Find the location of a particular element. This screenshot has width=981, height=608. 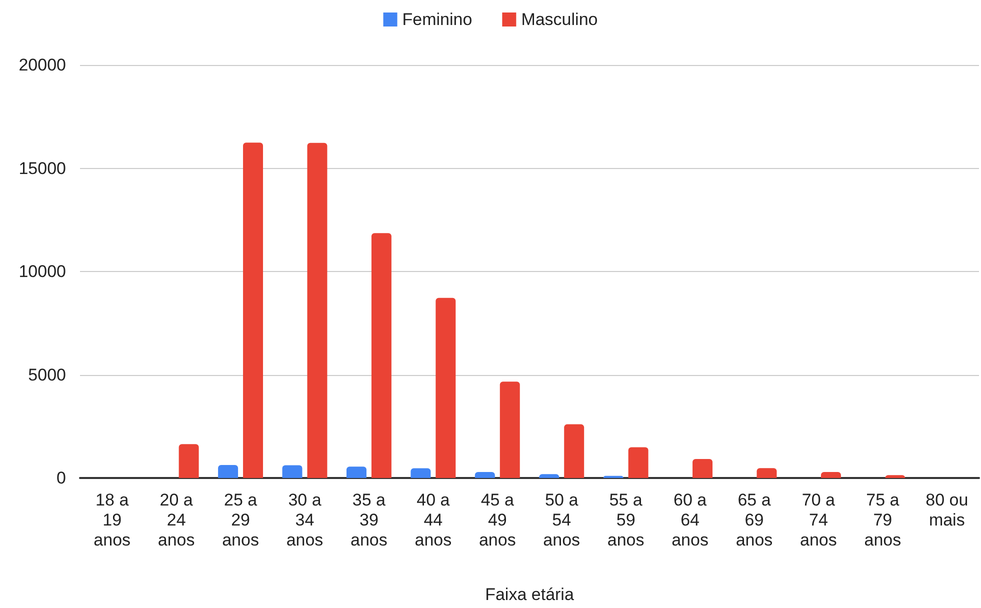

x-tick-label: 65 a 69 anos is located at coordinates (754, 520).